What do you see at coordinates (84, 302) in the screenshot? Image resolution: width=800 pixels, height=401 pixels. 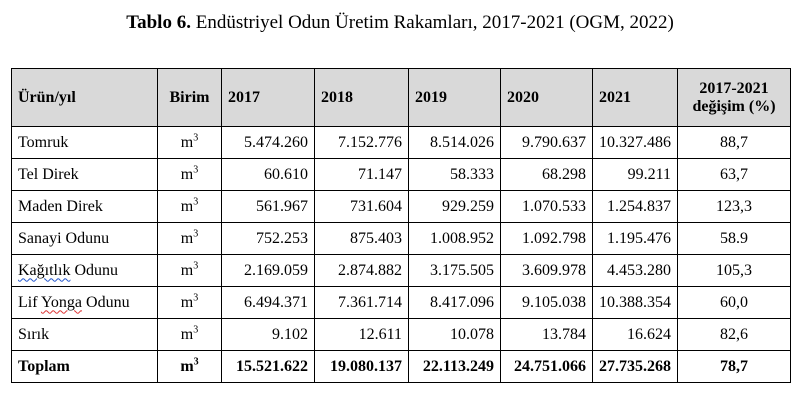 I see `row-name: Lif Yonga Odunu` at bounding box center [84, 302].